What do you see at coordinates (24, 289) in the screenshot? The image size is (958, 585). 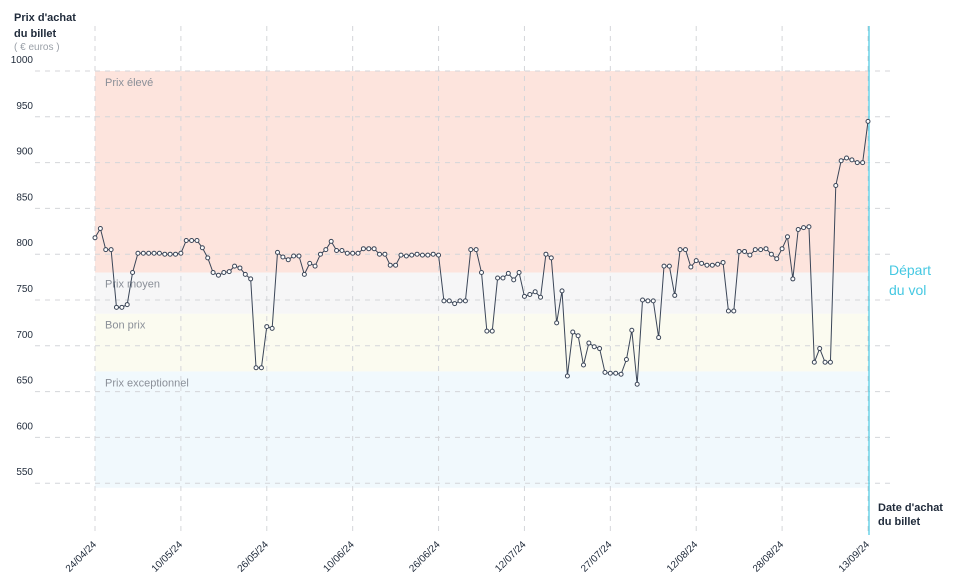 I see `y-tick-label: 750` at bounding box center [24, 289].